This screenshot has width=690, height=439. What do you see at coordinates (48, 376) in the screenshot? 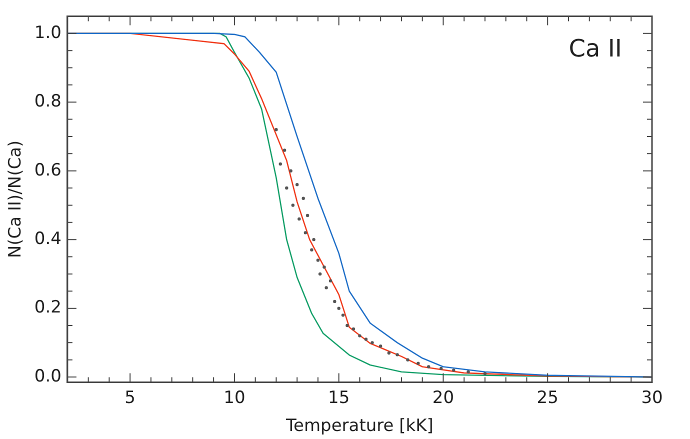
I see `y-tick-label: 0.0` at bounding box center [48, 376].